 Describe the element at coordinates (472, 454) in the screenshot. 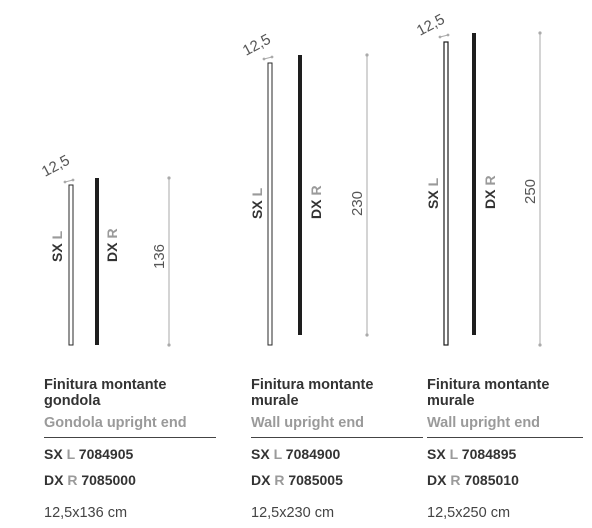

I see `code-left: SX L 7084895` at that location.